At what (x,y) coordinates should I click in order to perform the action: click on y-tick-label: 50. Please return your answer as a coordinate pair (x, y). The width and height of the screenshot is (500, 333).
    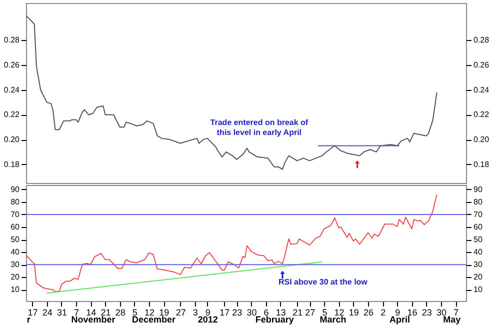
    Looking at the image, I should click on (15, 239).